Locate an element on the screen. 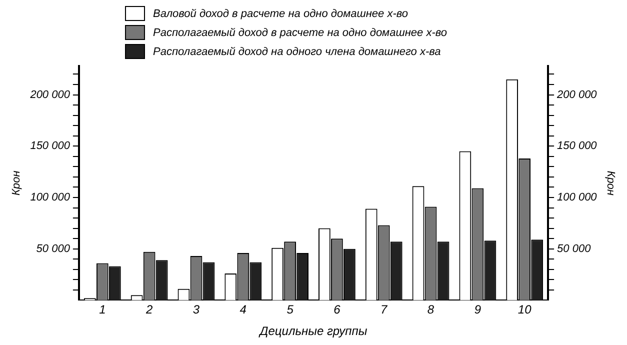  y2-tick-label: 50 000 is located at coordinates (574, 248).